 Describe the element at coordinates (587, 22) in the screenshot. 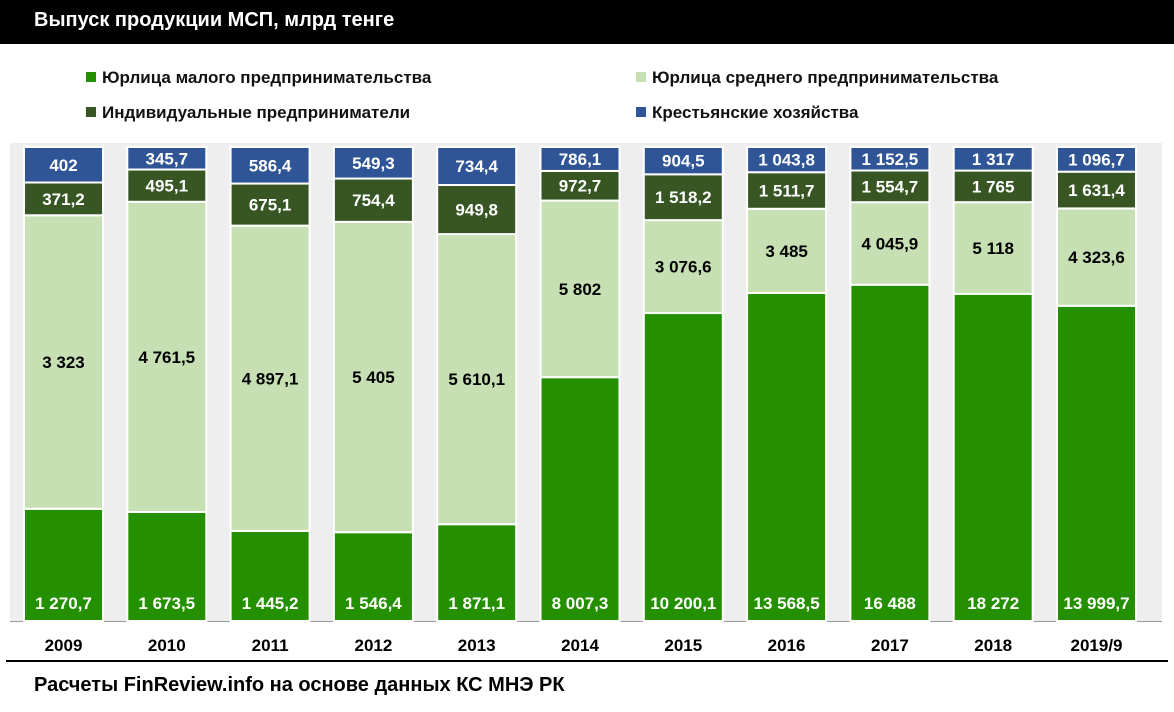

I see `title-bar: Выпуск продукции МСП, млрд тенге` at that location.